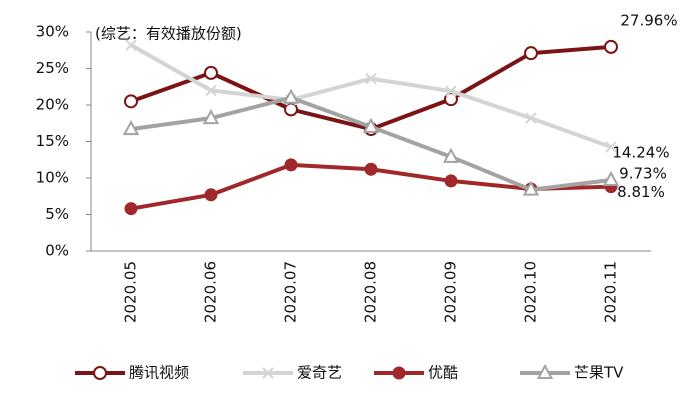 This screenshot has width=700, height=401. I want to click on y-tick-label: 30%, so click(52, 32).